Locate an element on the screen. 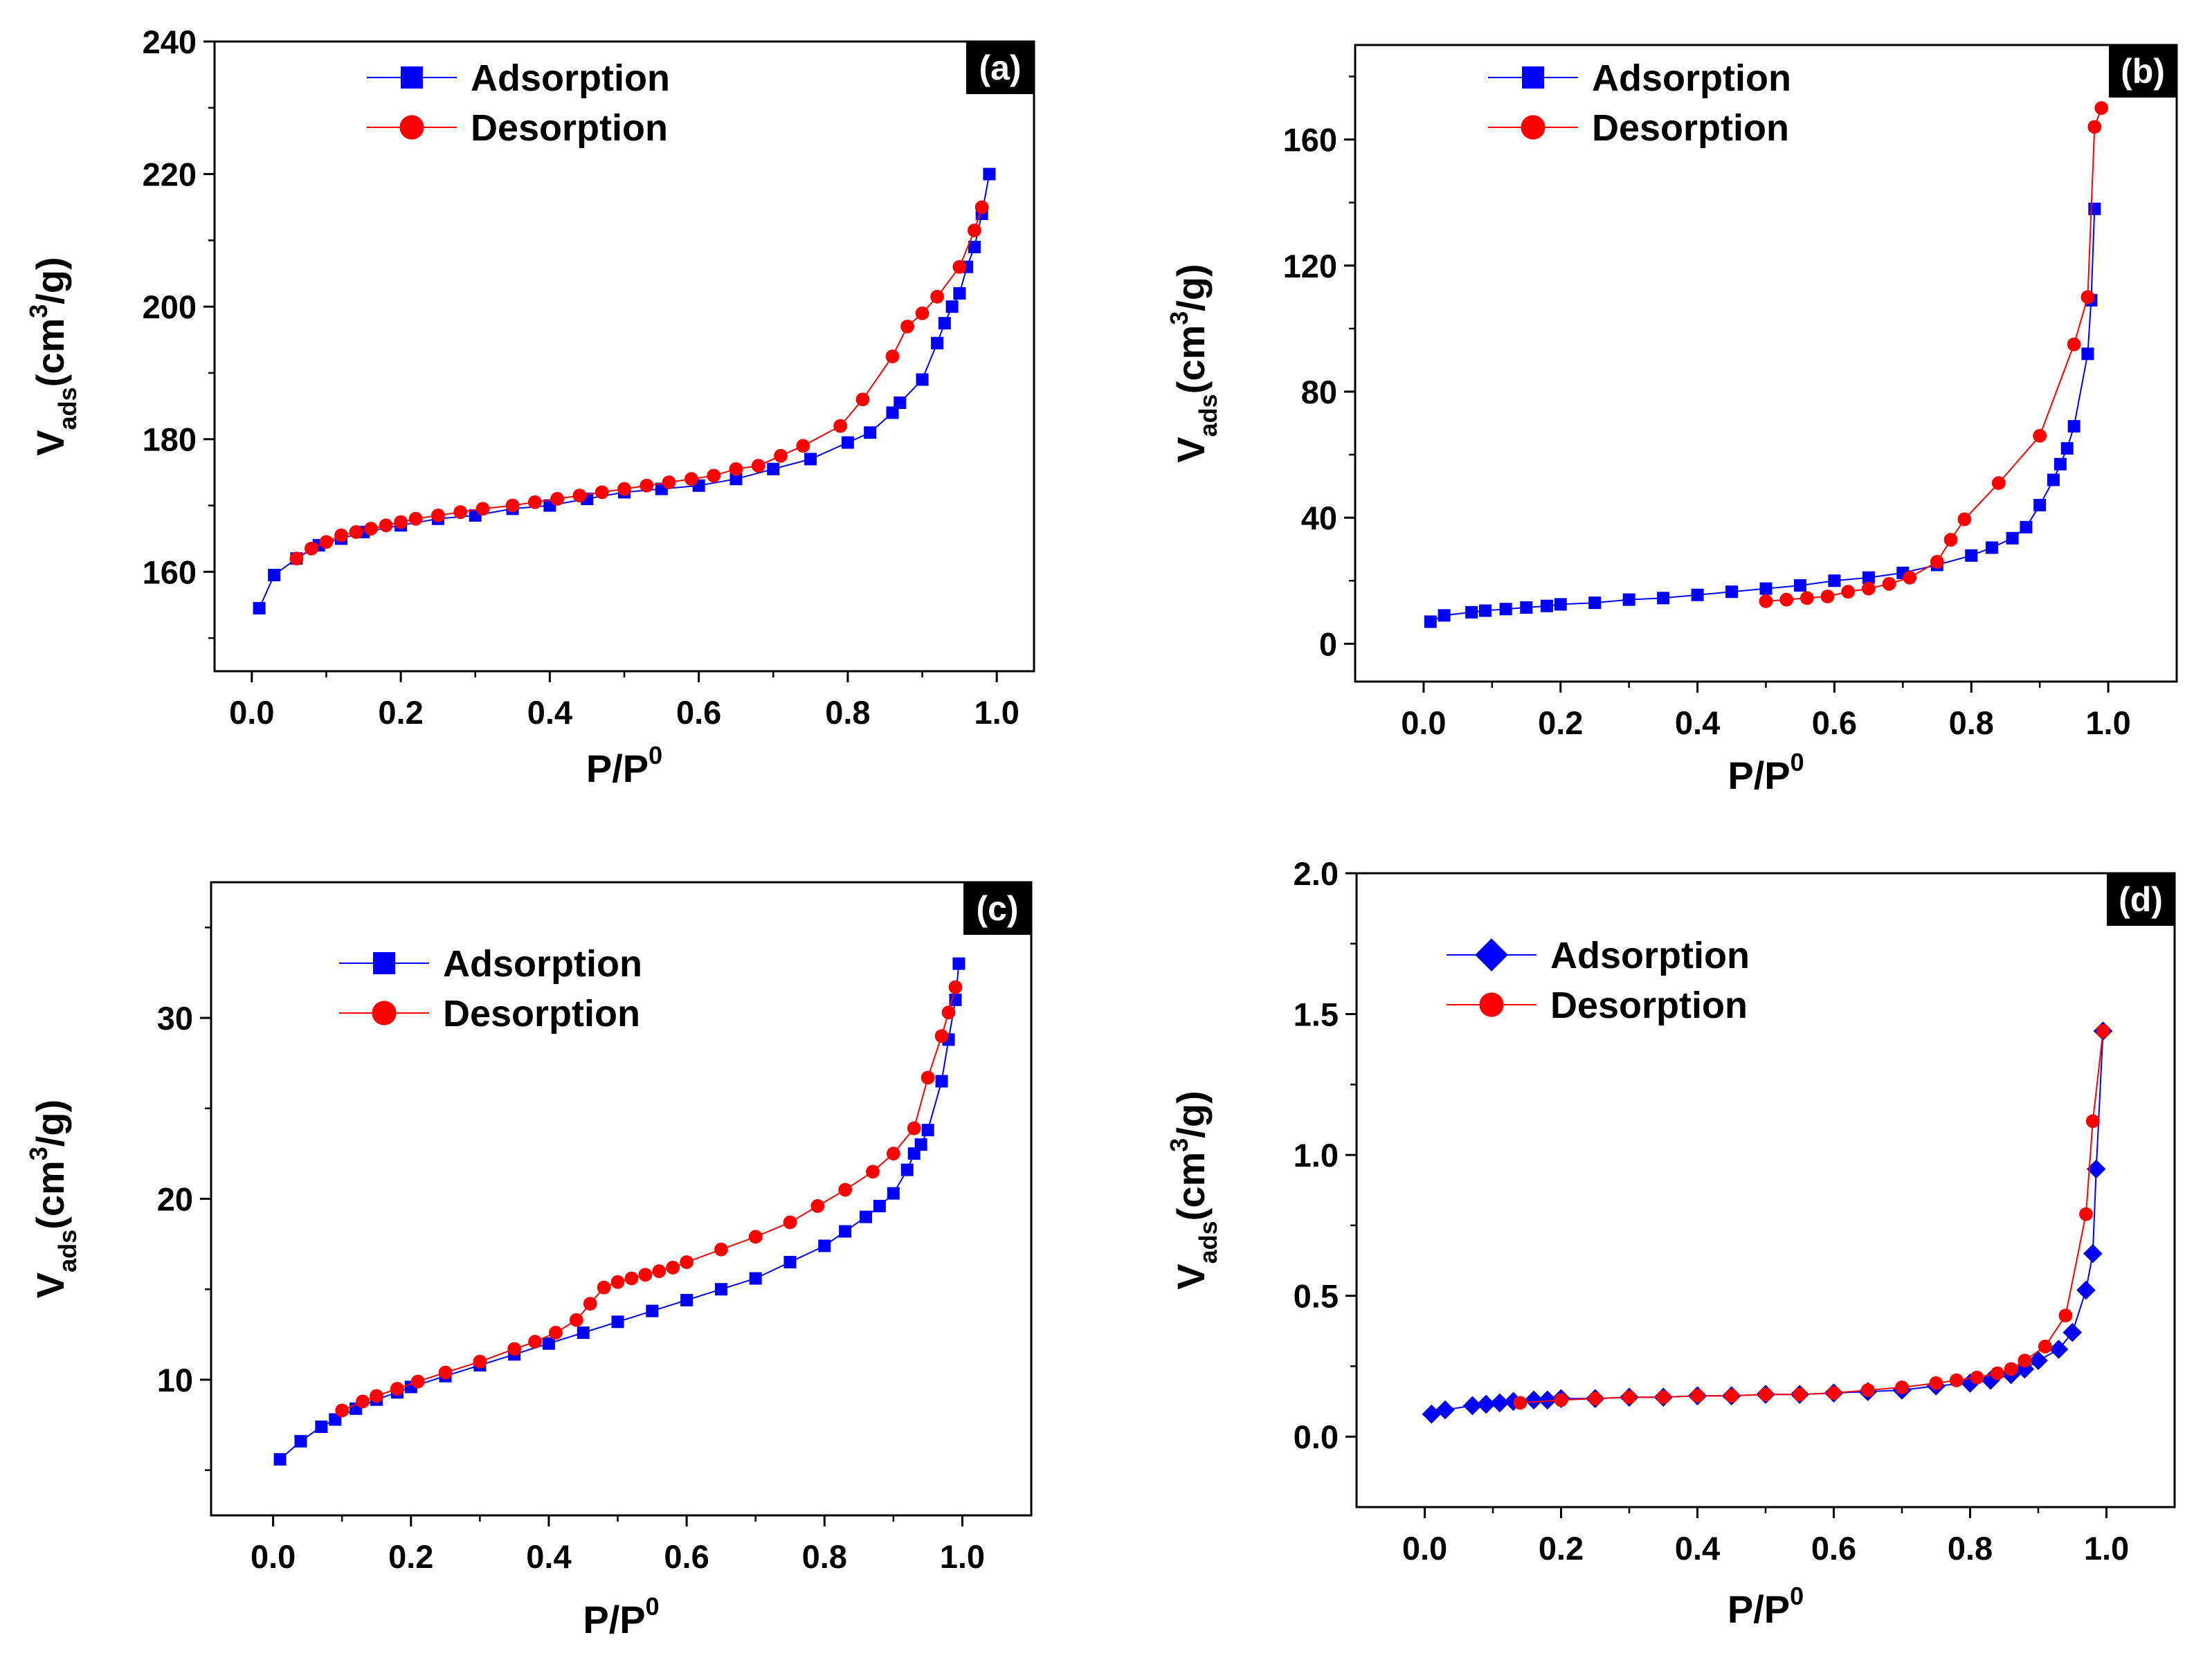 Image resolution: width=2212 pixels, height=1669 pixels. panel-label: (a) is located at coordinates (1000, 68).